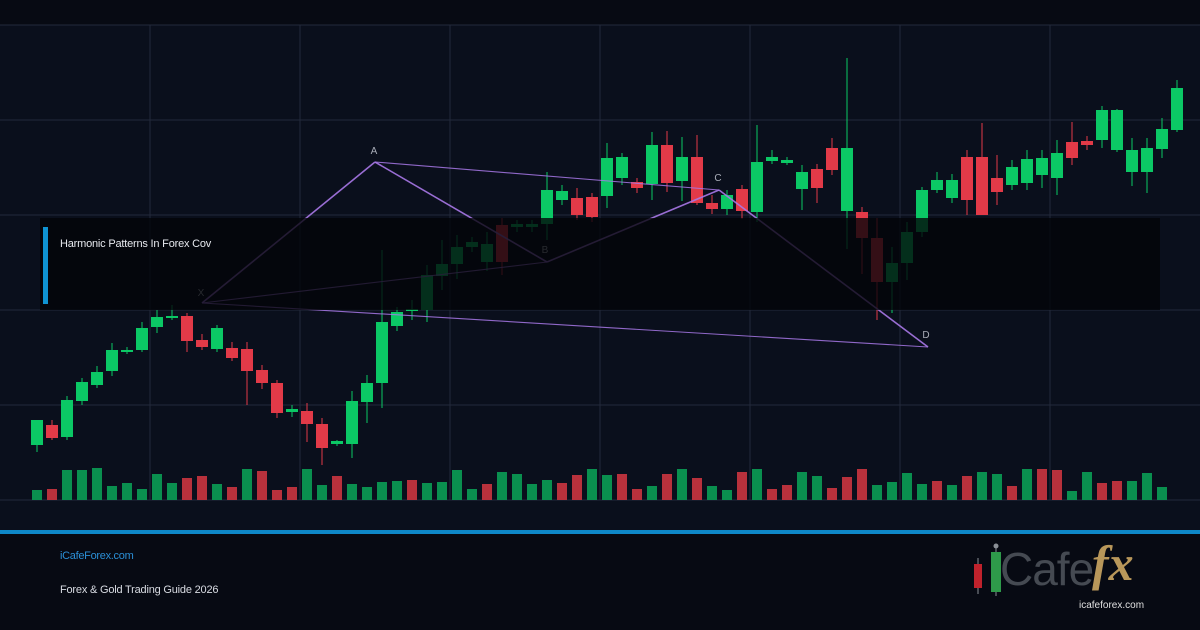 Image resolution: width=1200 pixels, height=630 pixels. Describe the element at coordinates (374, 151) in the screenshot. I see `pattern-point-A: A` at that location.